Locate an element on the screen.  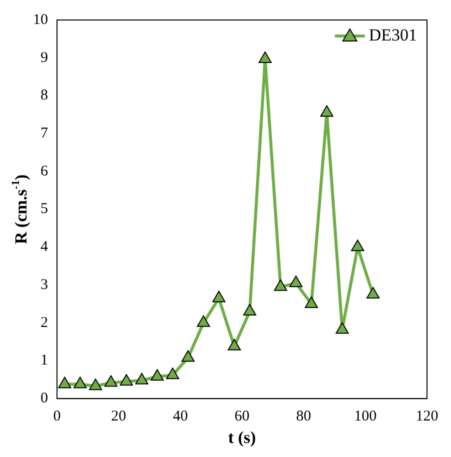
y-tick-label: 1 is located at coordinates (44, 360).